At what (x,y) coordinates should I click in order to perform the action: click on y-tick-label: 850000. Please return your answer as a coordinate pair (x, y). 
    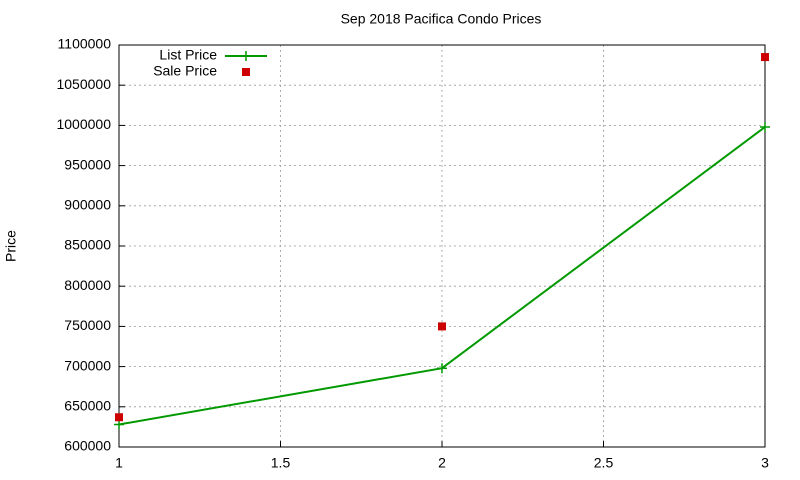
    Looking at the image, I should click on (87, 245).